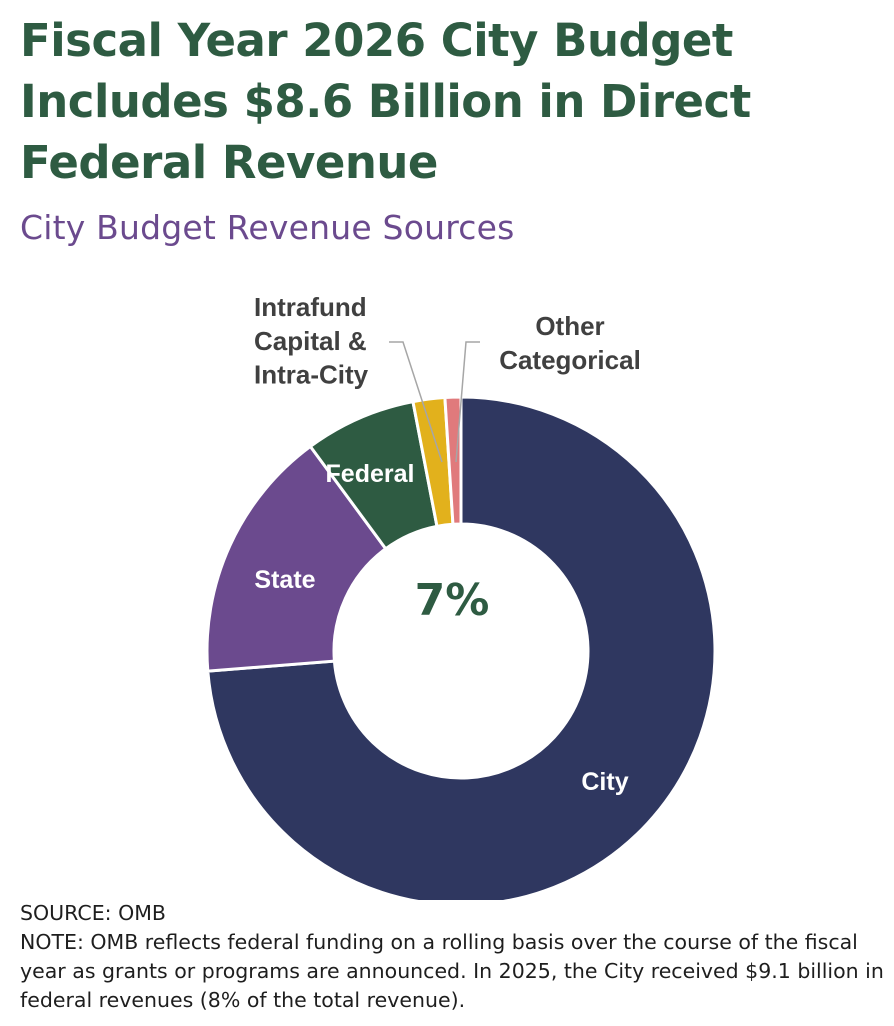 This screenshot has height=1026, width=894. What do you see at coordinates (452, 600) in the screenshot?
I see `center-percentage-label: 7%` at bounding box center [452, 600].